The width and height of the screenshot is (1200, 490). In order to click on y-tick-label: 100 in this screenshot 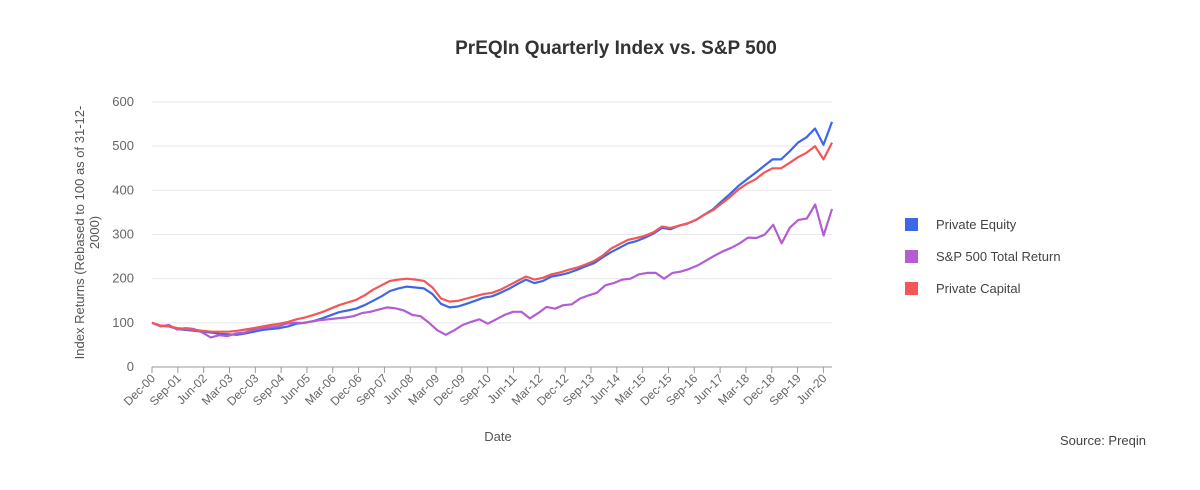, I will do `click(123, 322)`.